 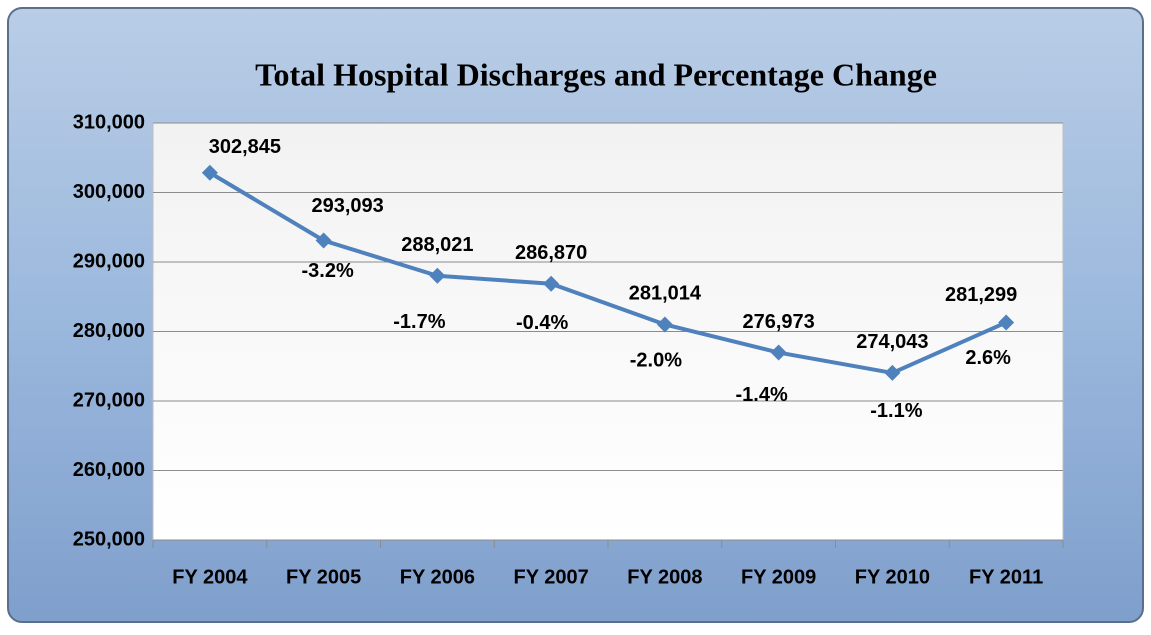 What do you see at coordinates (896, 411) in the screenshot?
I see `annotation: -1.1%` at bounding box center [896, 411].